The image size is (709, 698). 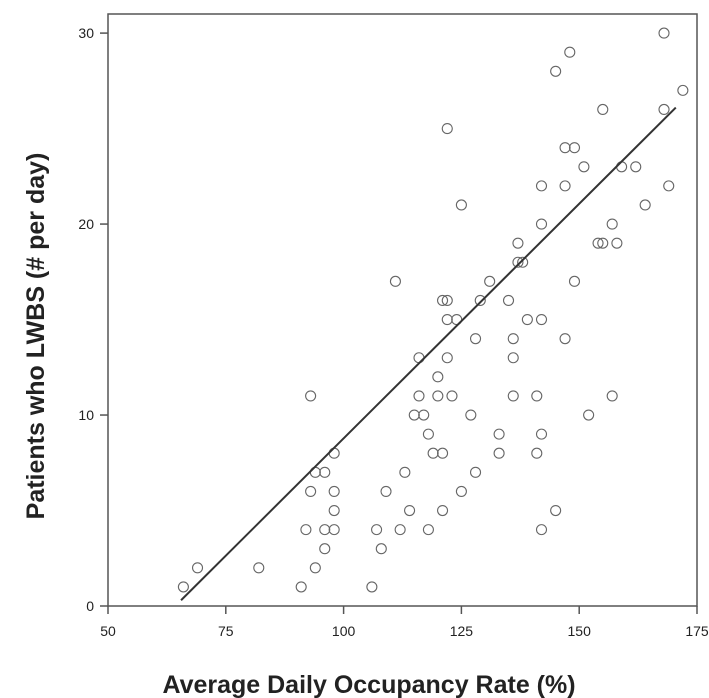 What do you see at coordinates (90, 606) in the screenshot?
I see `y-tick-label: 0` at bounding box center [90, 606].